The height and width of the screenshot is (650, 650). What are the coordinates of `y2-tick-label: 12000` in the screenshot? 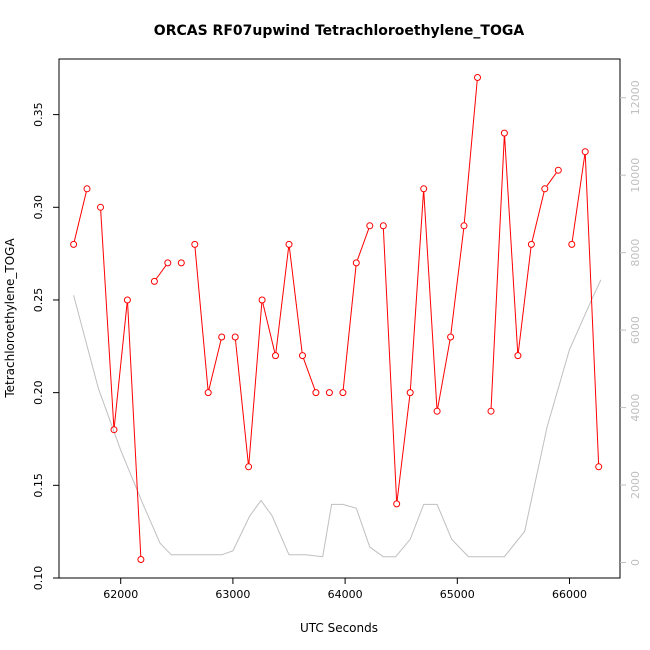 It's located at (635, 97).